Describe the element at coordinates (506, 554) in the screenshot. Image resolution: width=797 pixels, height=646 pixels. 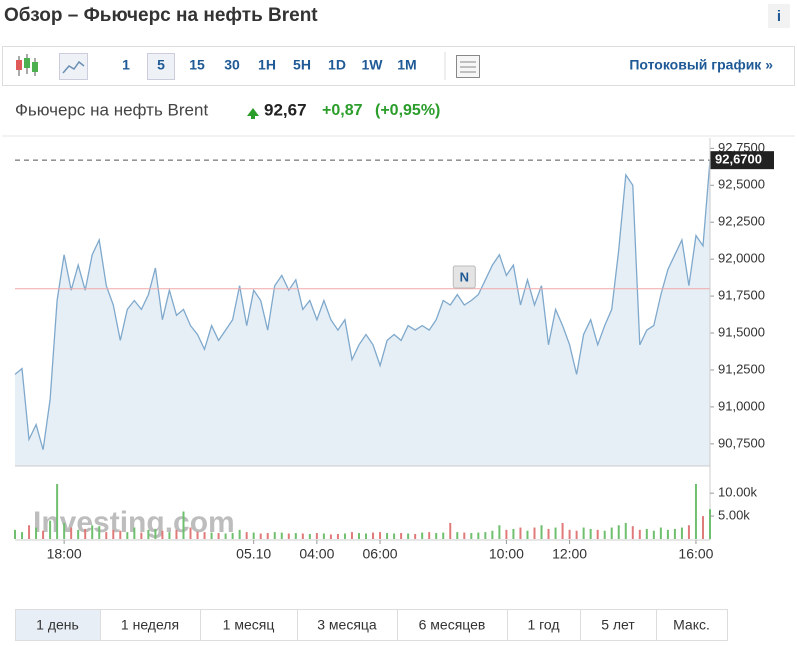
I see `x-tick-label: 10:00` at that location.